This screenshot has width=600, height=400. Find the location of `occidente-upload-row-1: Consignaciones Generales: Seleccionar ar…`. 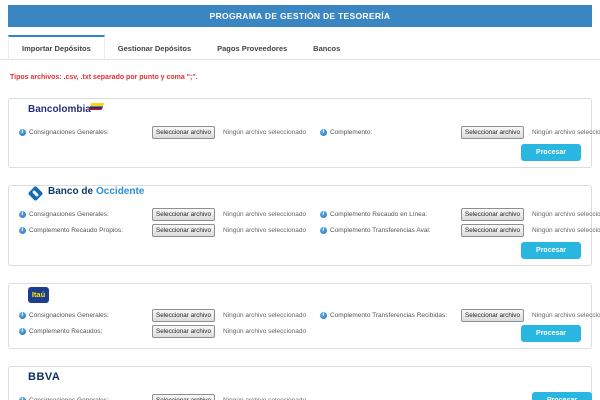

occidente-upload-row-1: Consignaciones Generales: Seleccionar ar… is located at coordinates (309, 214).